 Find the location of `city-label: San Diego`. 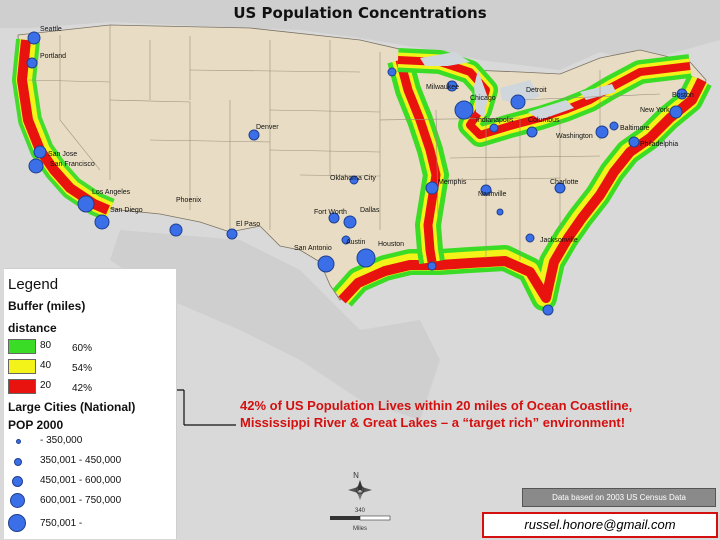

city-label: San Diego is located at coordinates (126, 210).